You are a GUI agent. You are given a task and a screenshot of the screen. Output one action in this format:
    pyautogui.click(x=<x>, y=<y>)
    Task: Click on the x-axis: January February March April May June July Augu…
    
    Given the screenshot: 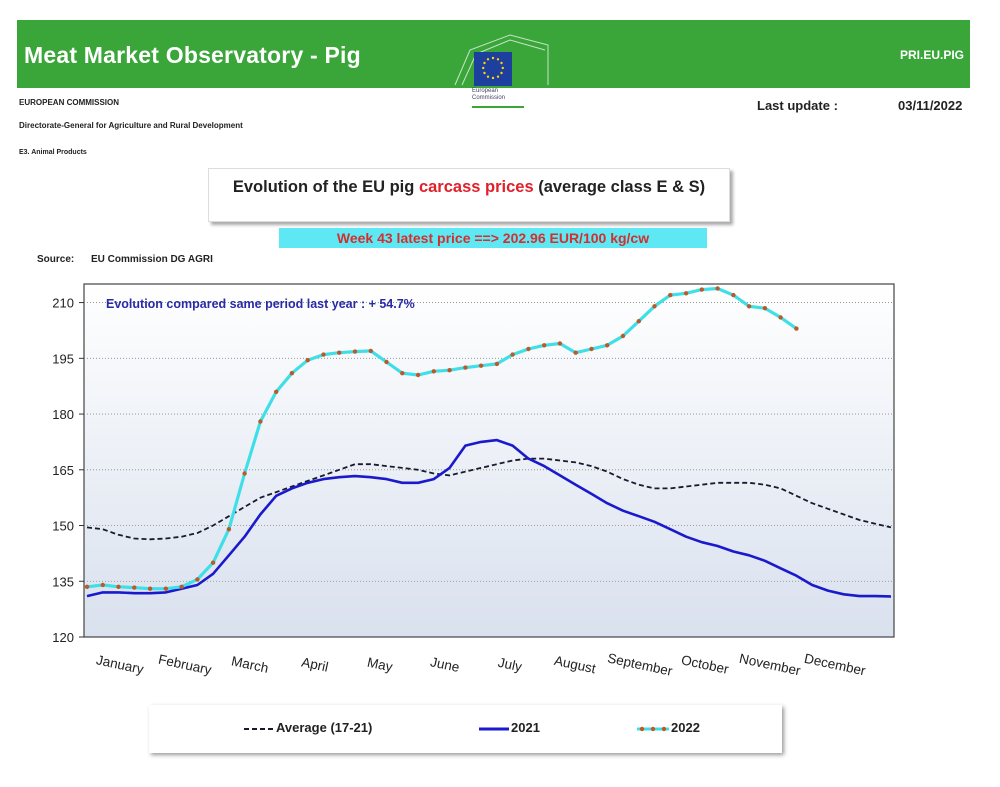 What is the action you would take?
    pyautogui.click(x=481, y=664)
    